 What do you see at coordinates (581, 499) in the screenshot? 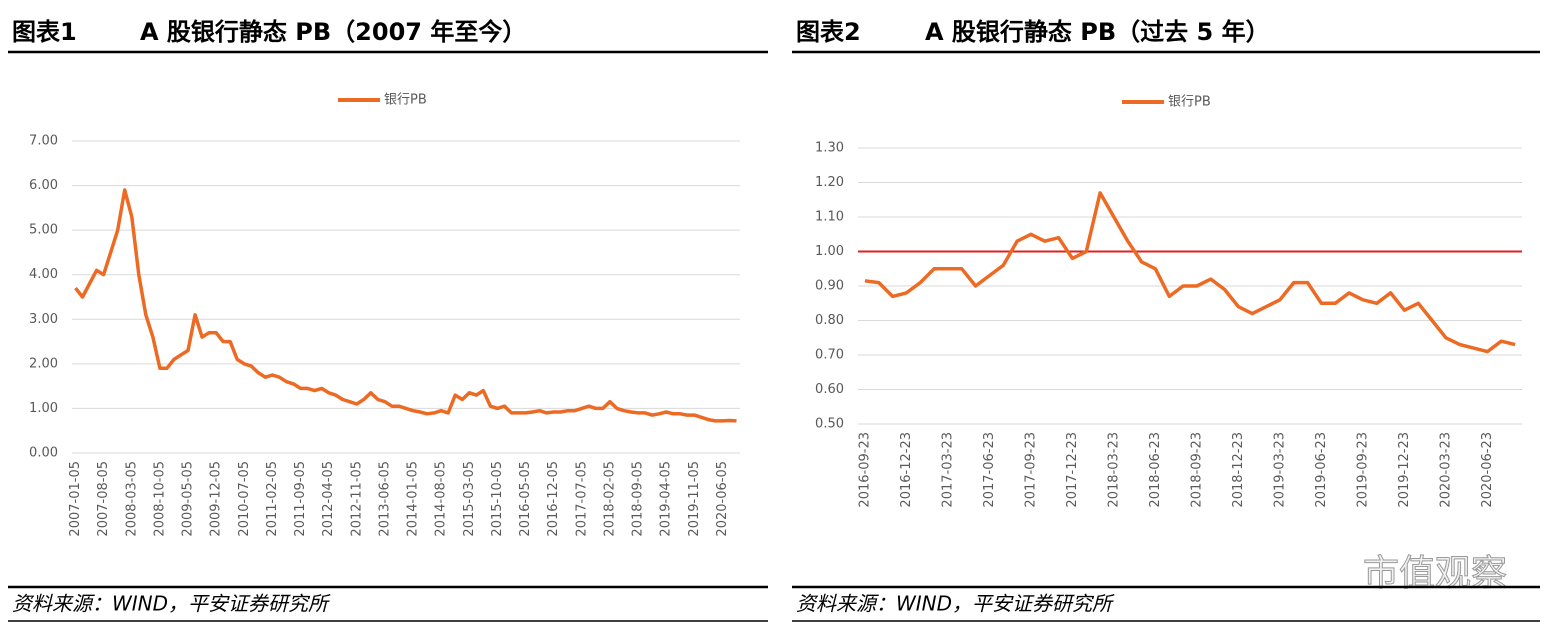
I see `x-tick-label: 2017-07-05` at bounding box center [581, 499].